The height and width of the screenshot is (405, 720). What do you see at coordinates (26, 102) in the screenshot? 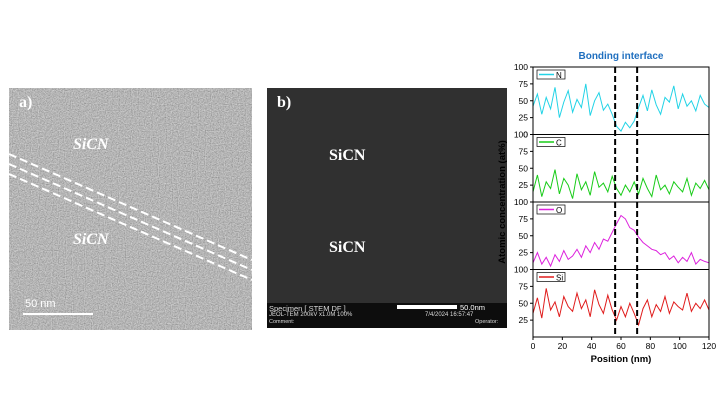
I see `panel-a-label: a)` at bounding box center [26, 102].